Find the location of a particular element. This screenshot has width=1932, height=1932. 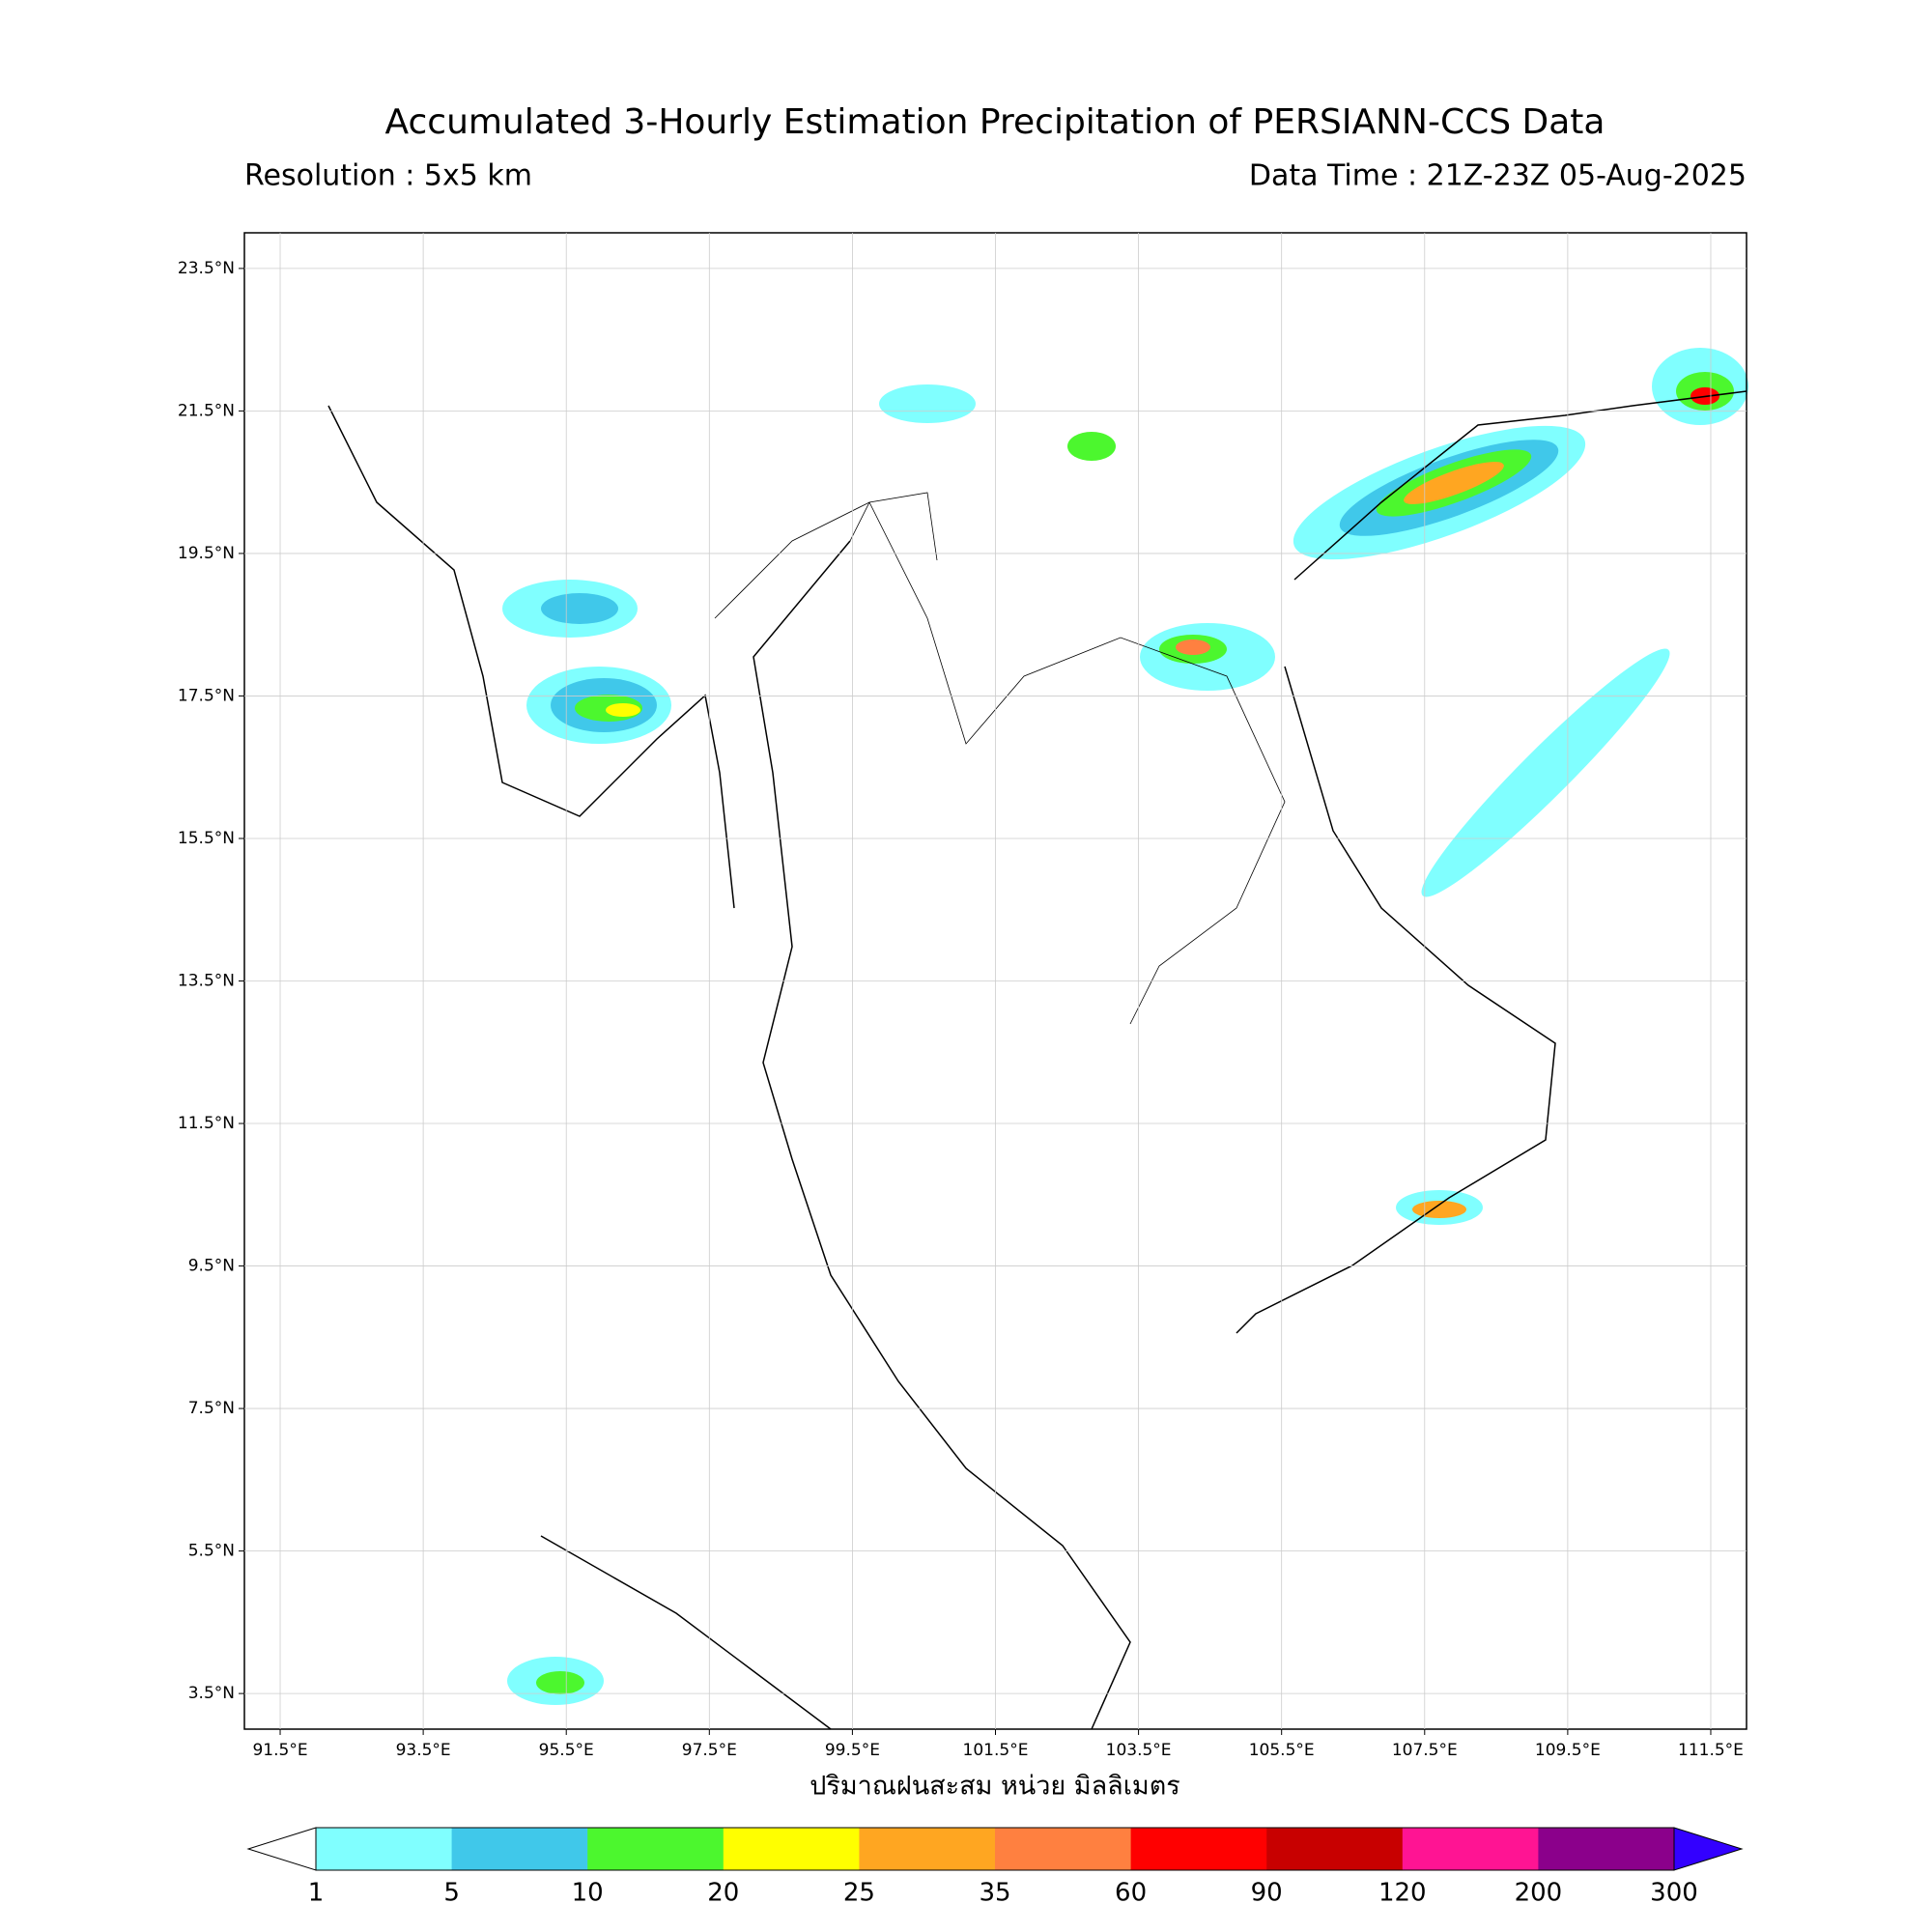

colorbar-tick-label: 120 is located at coordinates (1402, 1893).